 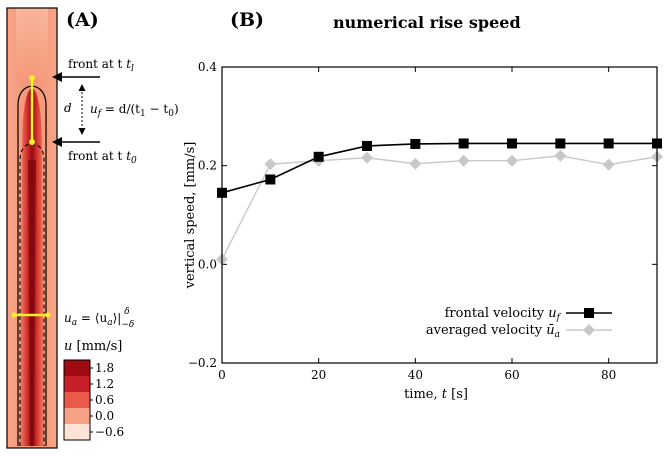 I want to click on front-t0-label: front at t t0, so click(x=102, y=157).